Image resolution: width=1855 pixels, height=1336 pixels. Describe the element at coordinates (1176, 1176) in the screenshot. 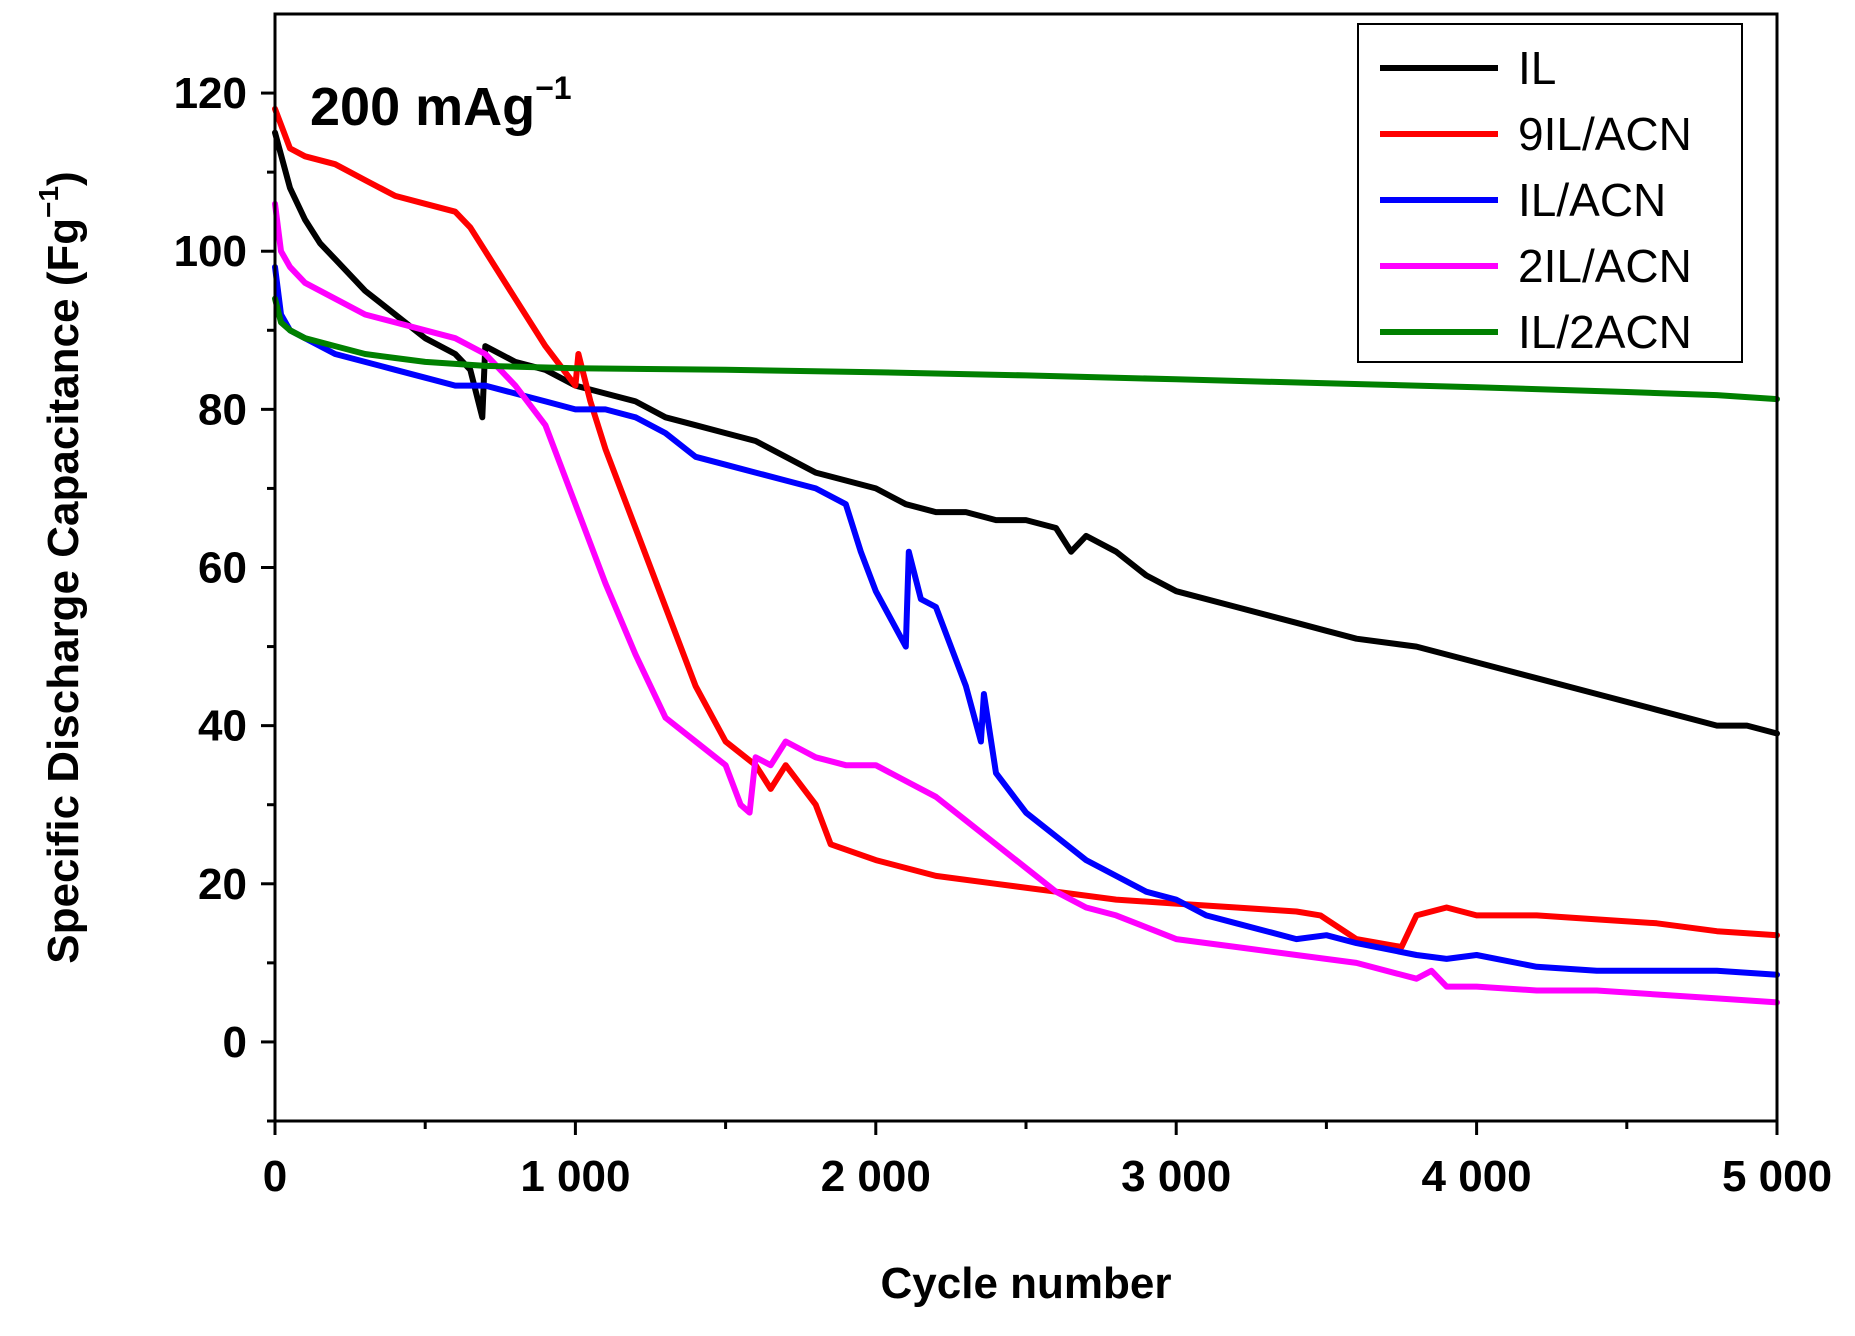

I see `x-tick-label: 3 000` at that location.